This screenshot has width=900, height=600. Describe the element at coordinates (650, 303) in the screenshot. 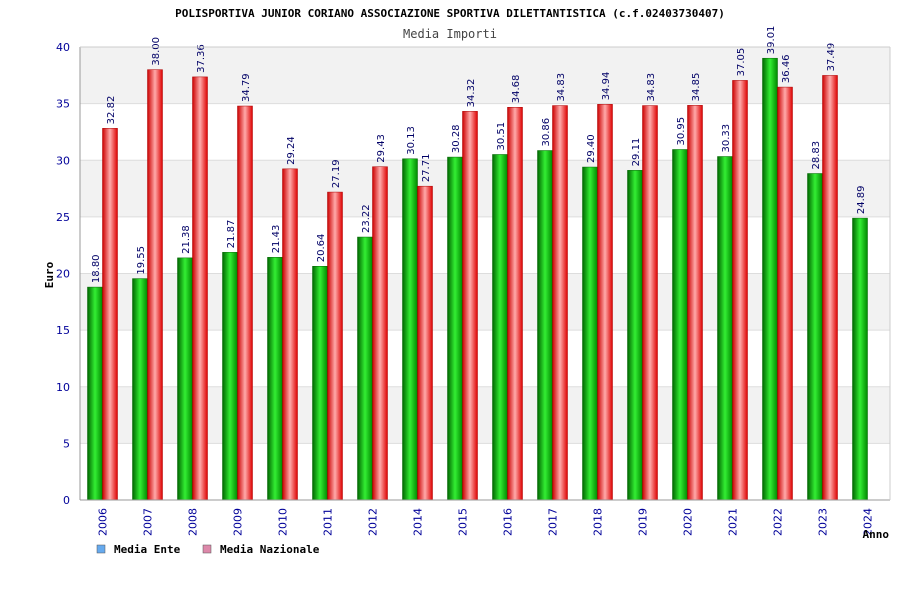

I see `bar-media-nazionale-2019` at that location.